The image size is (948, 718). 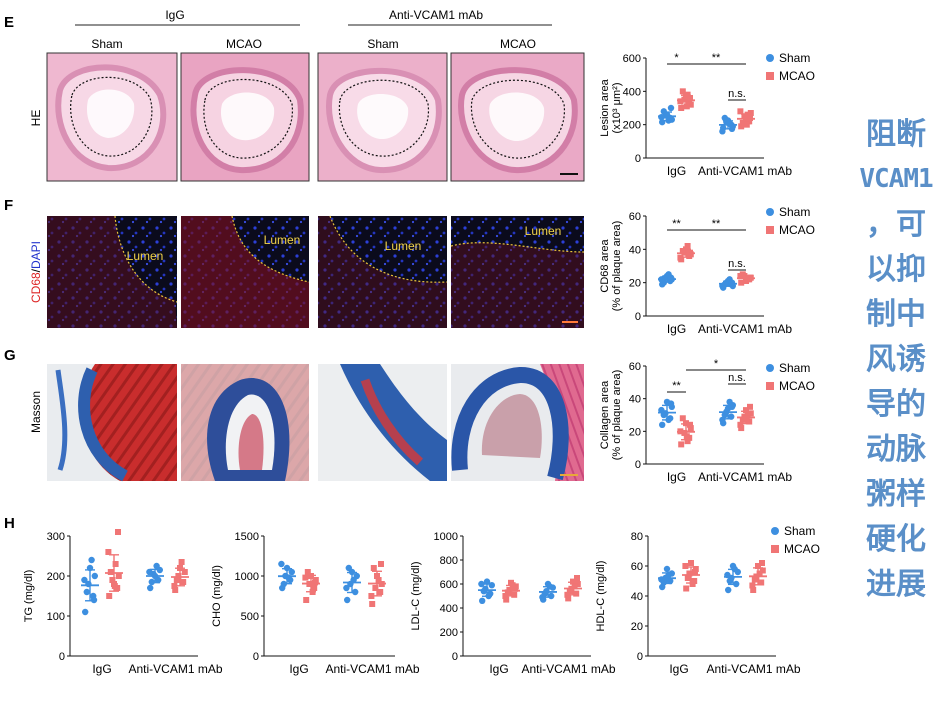 I want to click on y-tick-label: 200, so click(x=56, y=577).